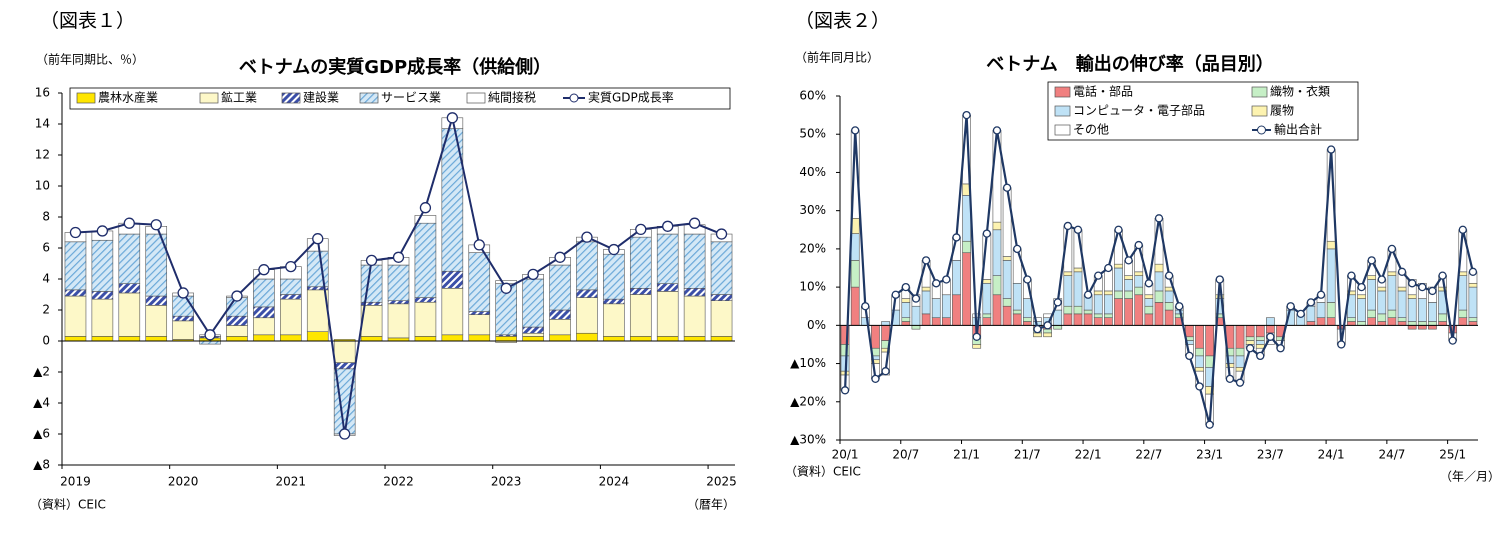 This screenshot has height=537, width=1509. Describe the element at coordinates (1103, 91) in the screenshot. I see `legend-label: 電話・部品` at that location.